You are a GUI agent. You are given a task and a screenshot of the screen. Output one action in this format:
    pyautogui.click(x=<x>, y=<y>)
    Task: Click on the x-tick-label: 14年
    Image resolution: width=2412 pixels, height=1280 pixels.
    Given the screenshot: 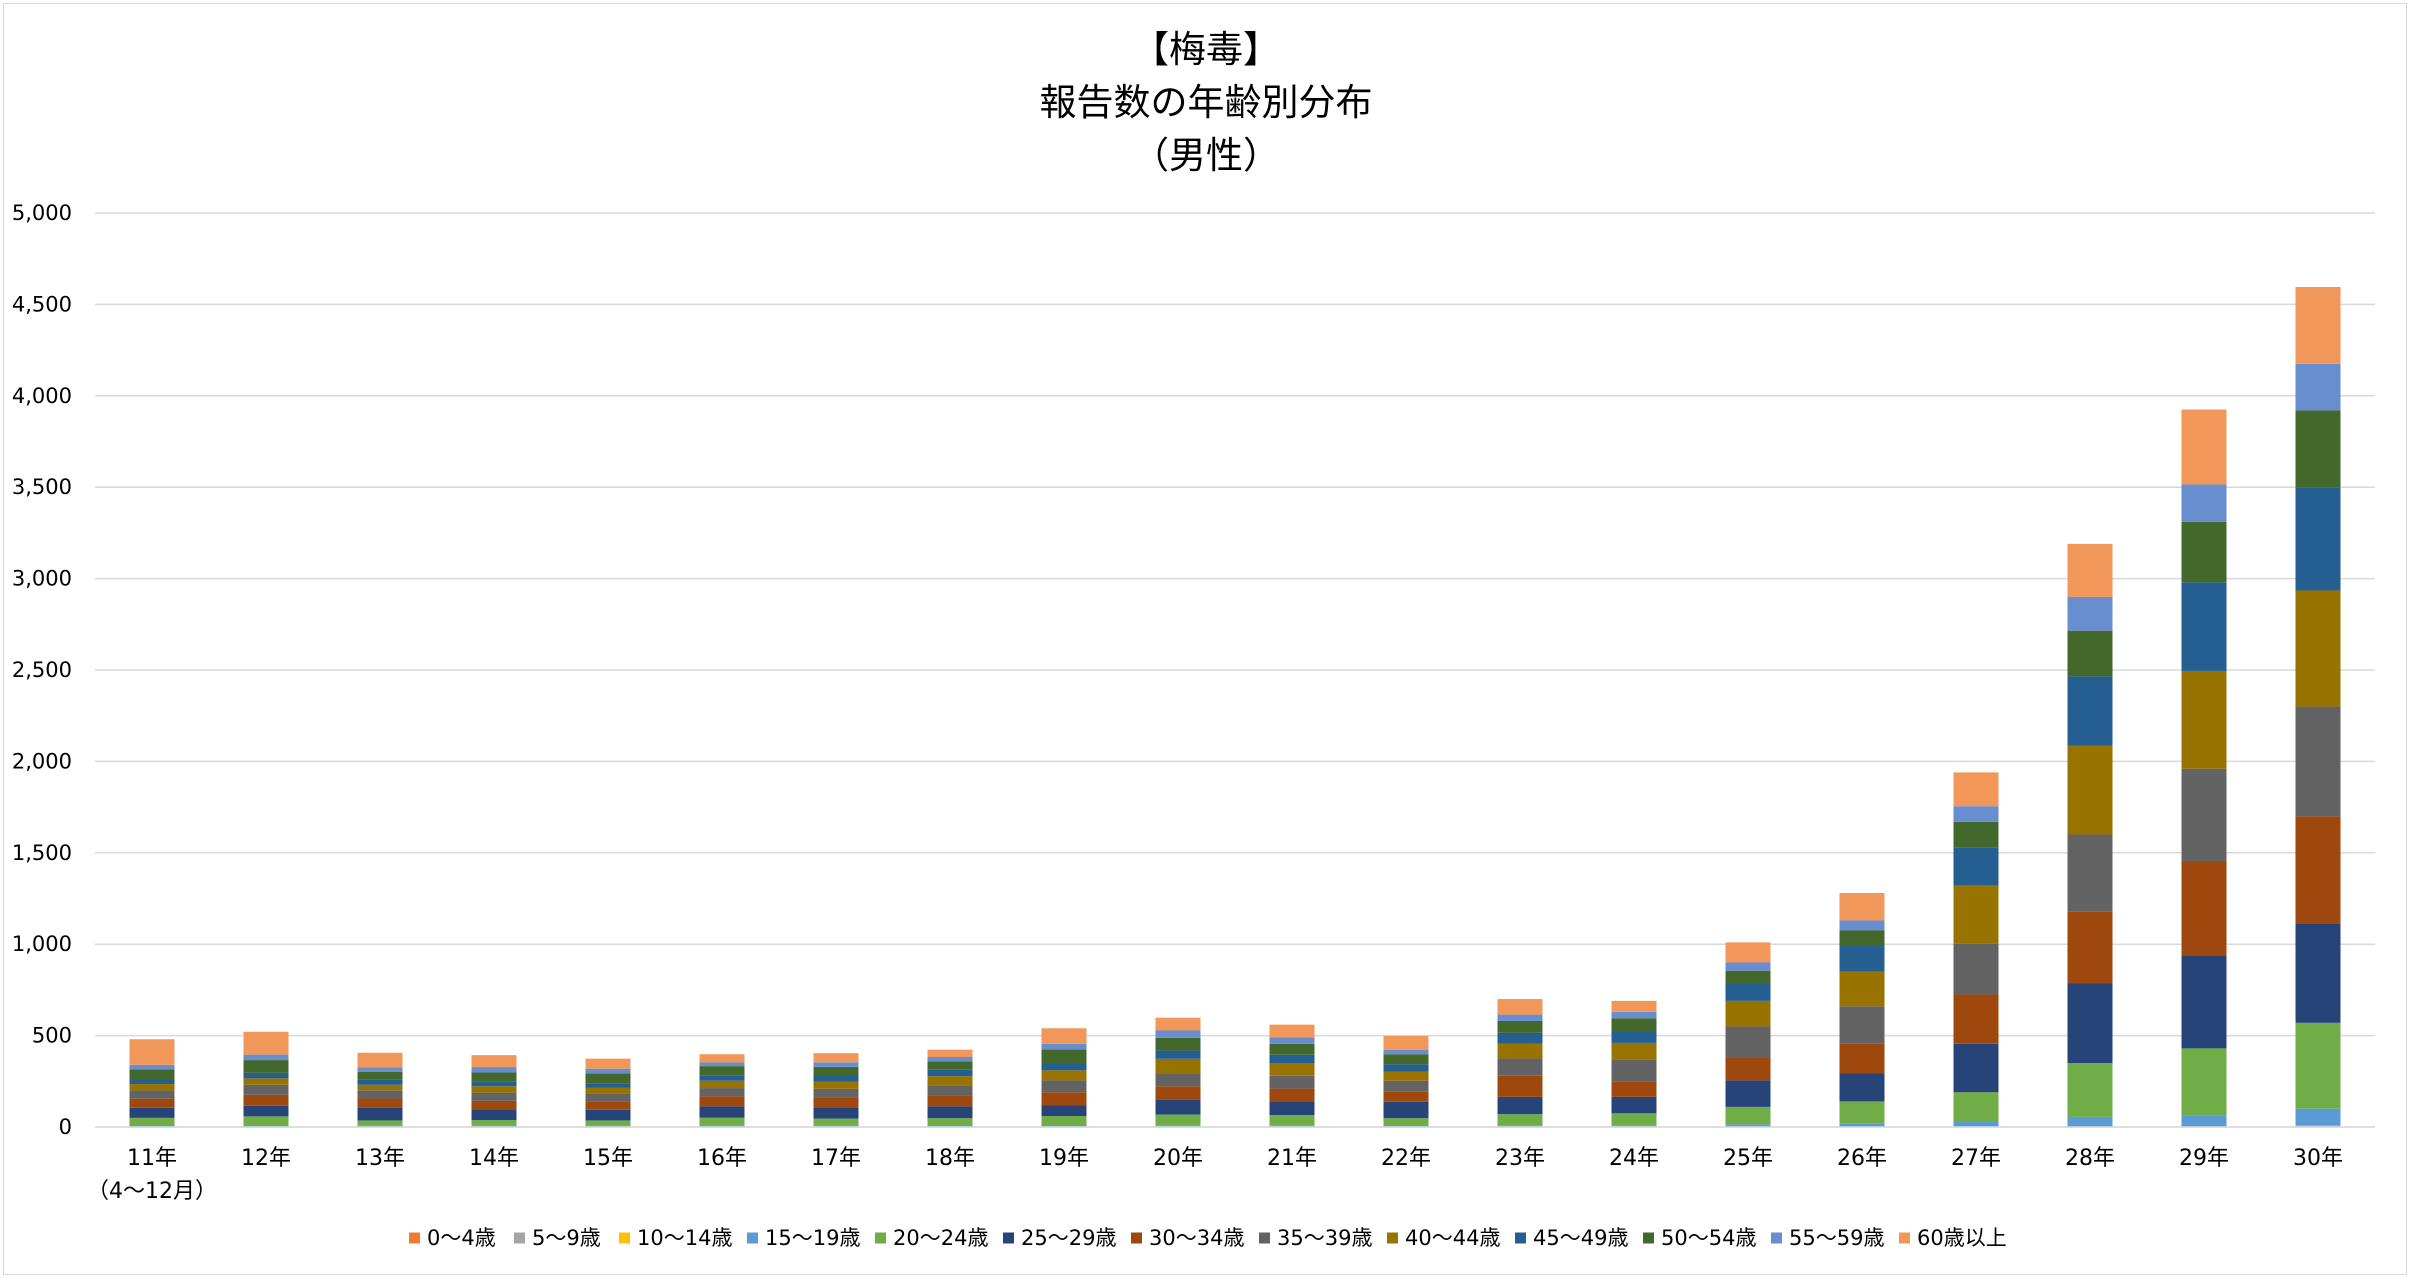 What is the action you would take?
    pyautogui.click(x=494, y=1158)
    